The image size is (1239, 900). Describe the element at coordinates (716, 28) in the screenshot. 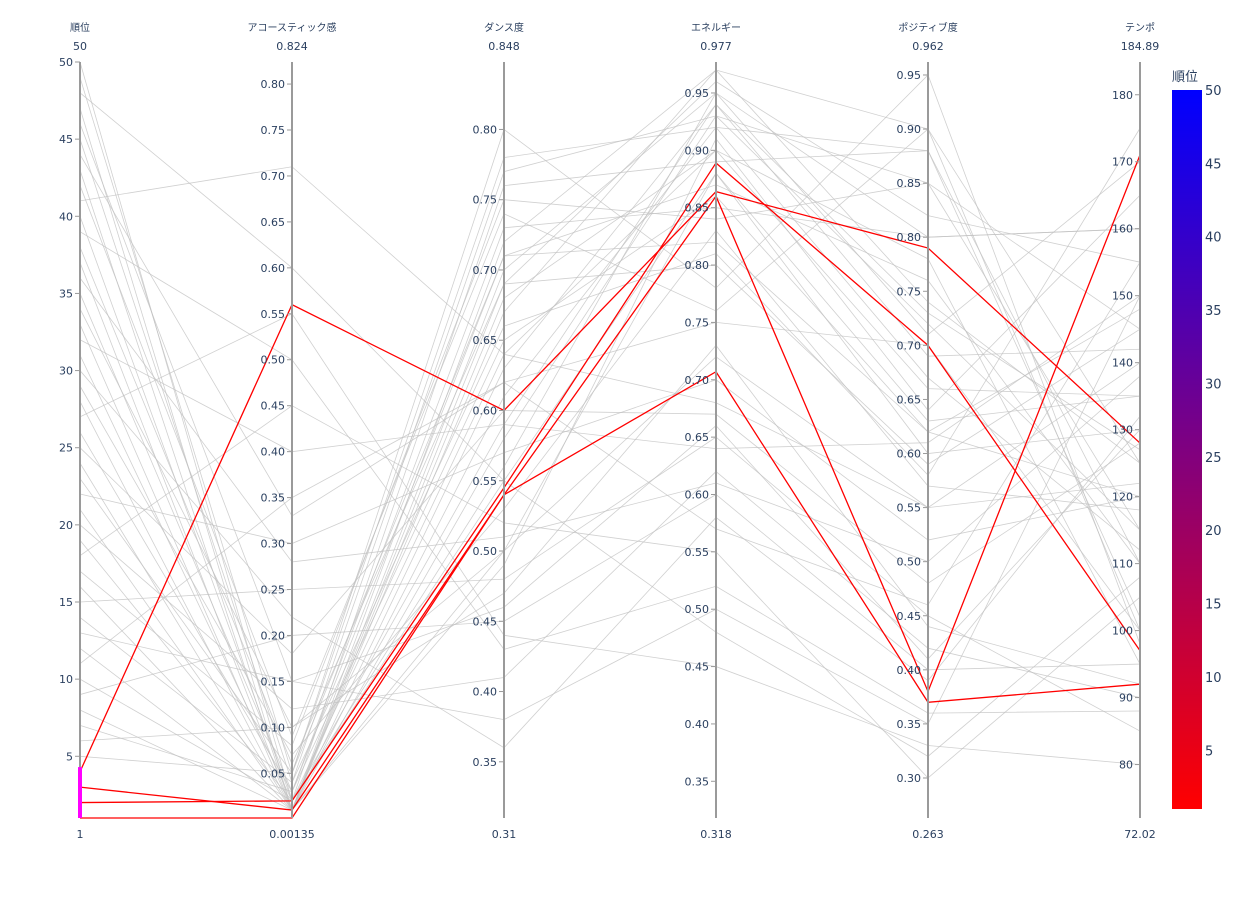

I see `axis-title: エネルギー` at that location.